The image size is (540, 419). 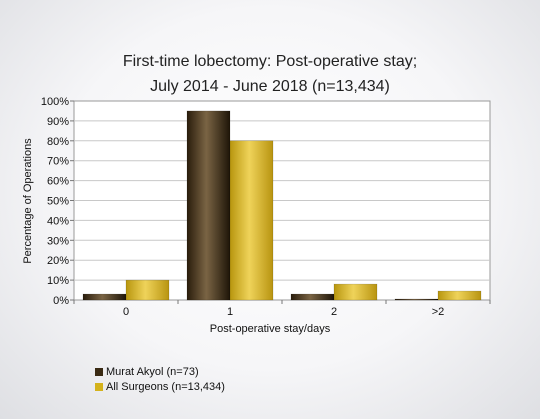 I want to click on y-tick-label: 10%, so click(x=58, y=281).